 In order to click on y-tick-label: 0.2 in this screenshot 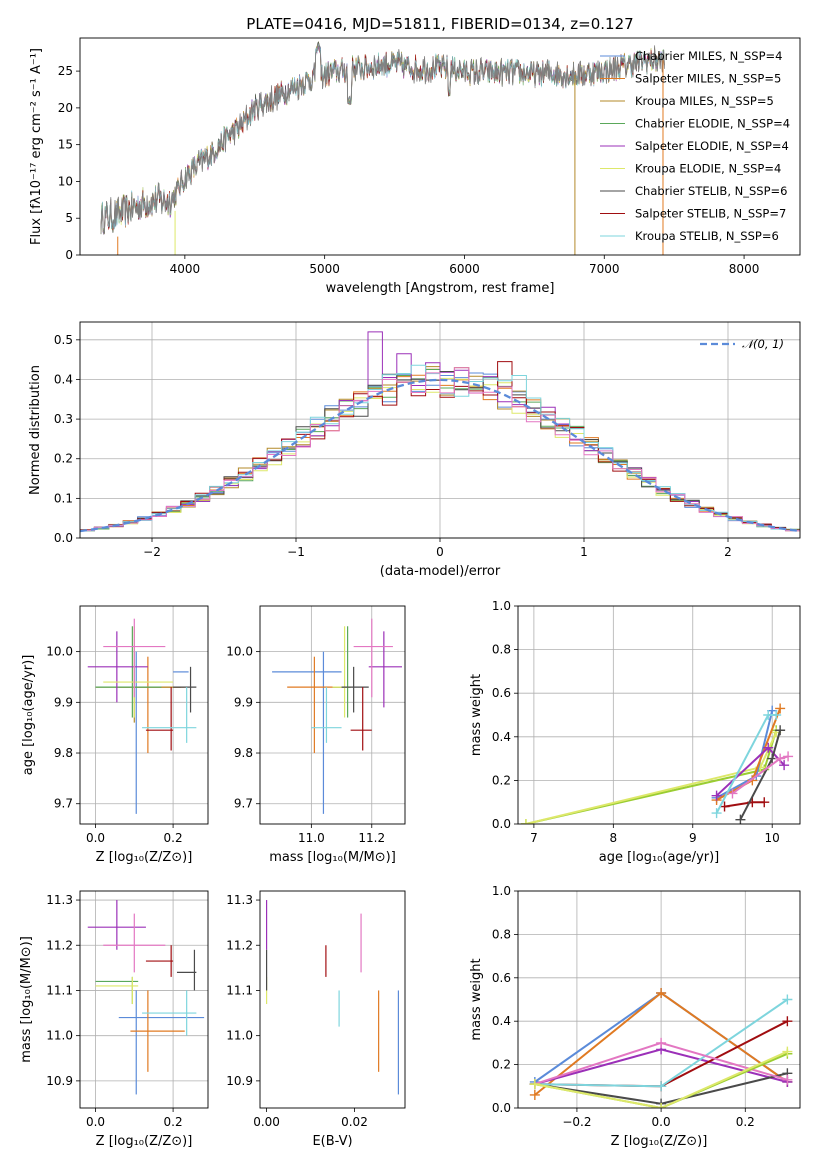, I will do `click(501, 1065)`.